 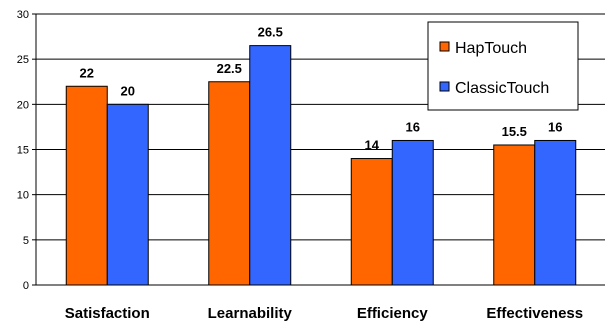 What do you see at coordinates (250, 313) in the screenshot?
I see `x-category-label: Learnability` at bounding box center [250, 313].